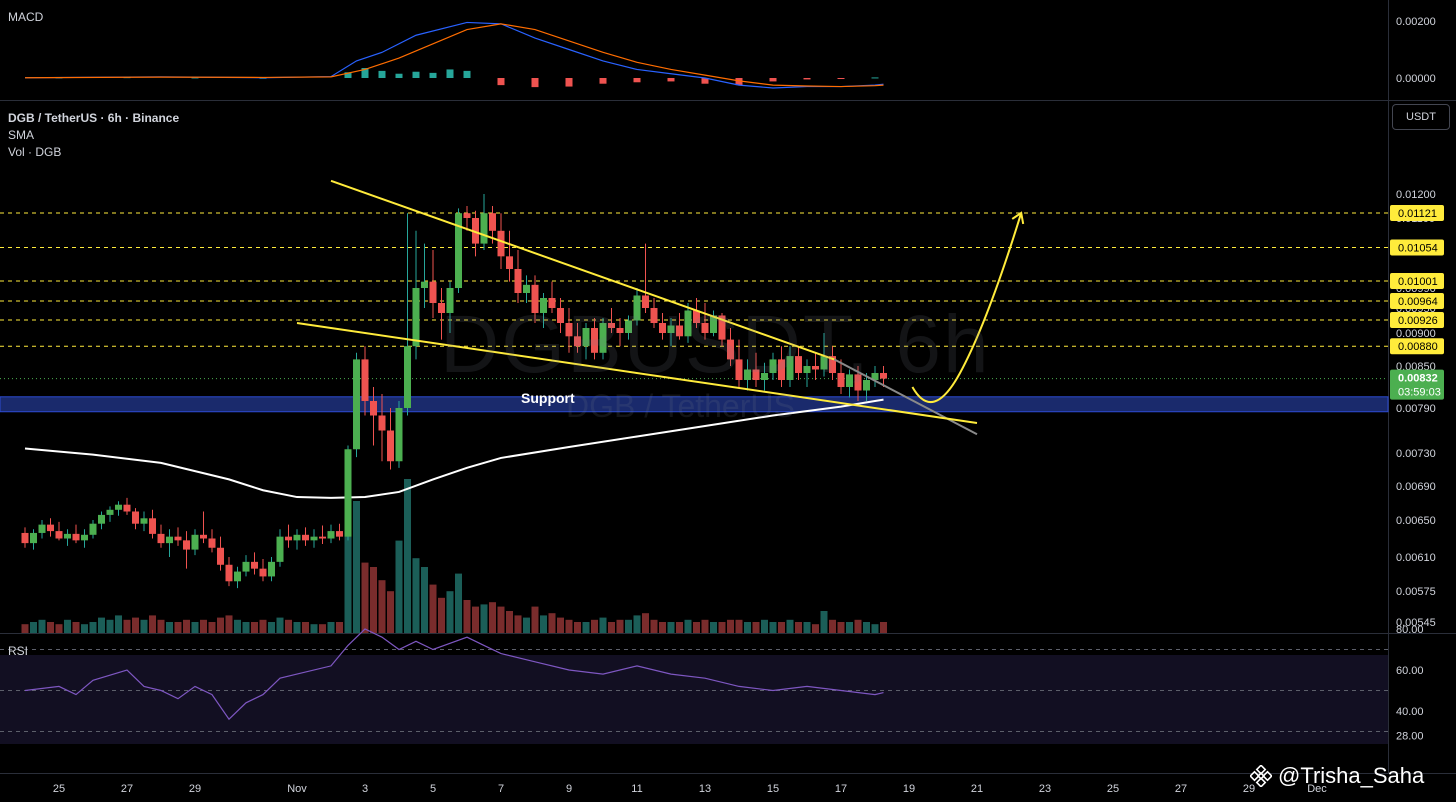  I want to click on macd-line, so click(454, 55).